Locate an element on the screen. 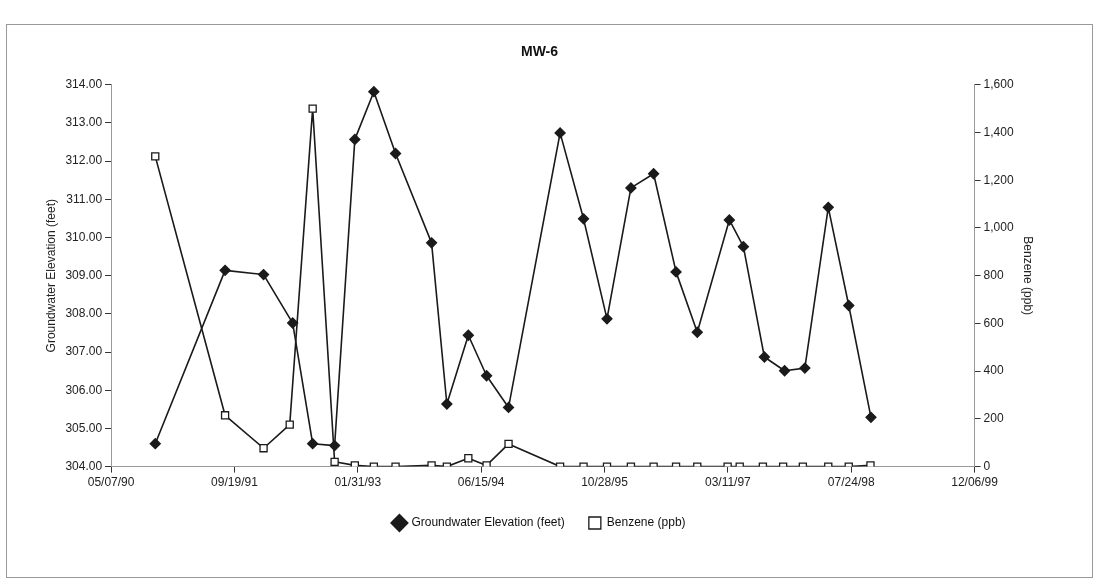 This screenshot has width=1099, height=584. y-tick-label: 307.00 is located at coordinates (84, 351).